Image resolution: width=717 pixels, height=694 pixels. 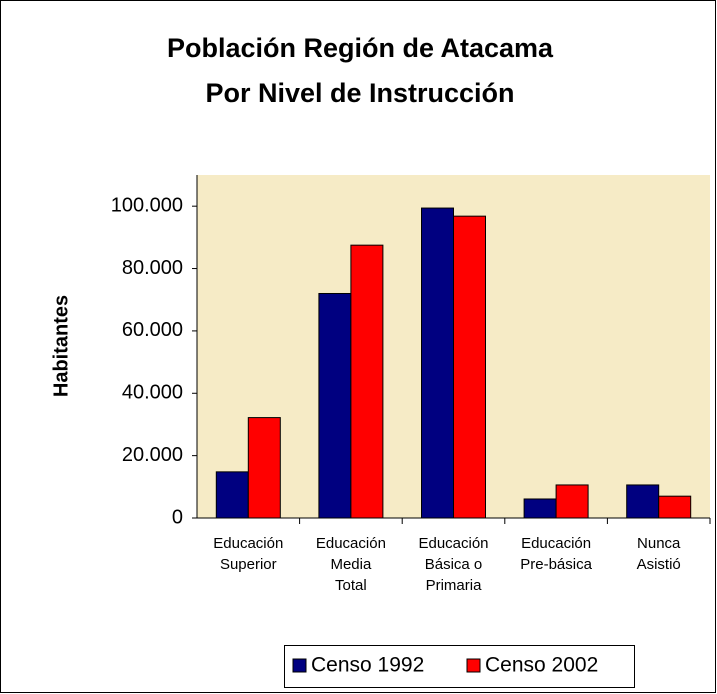 What do you see at coordinates (359, 93) in the screenshot?
I see `chart-title: Por Nivel de Instrucción` at bounding box center [359, 93].